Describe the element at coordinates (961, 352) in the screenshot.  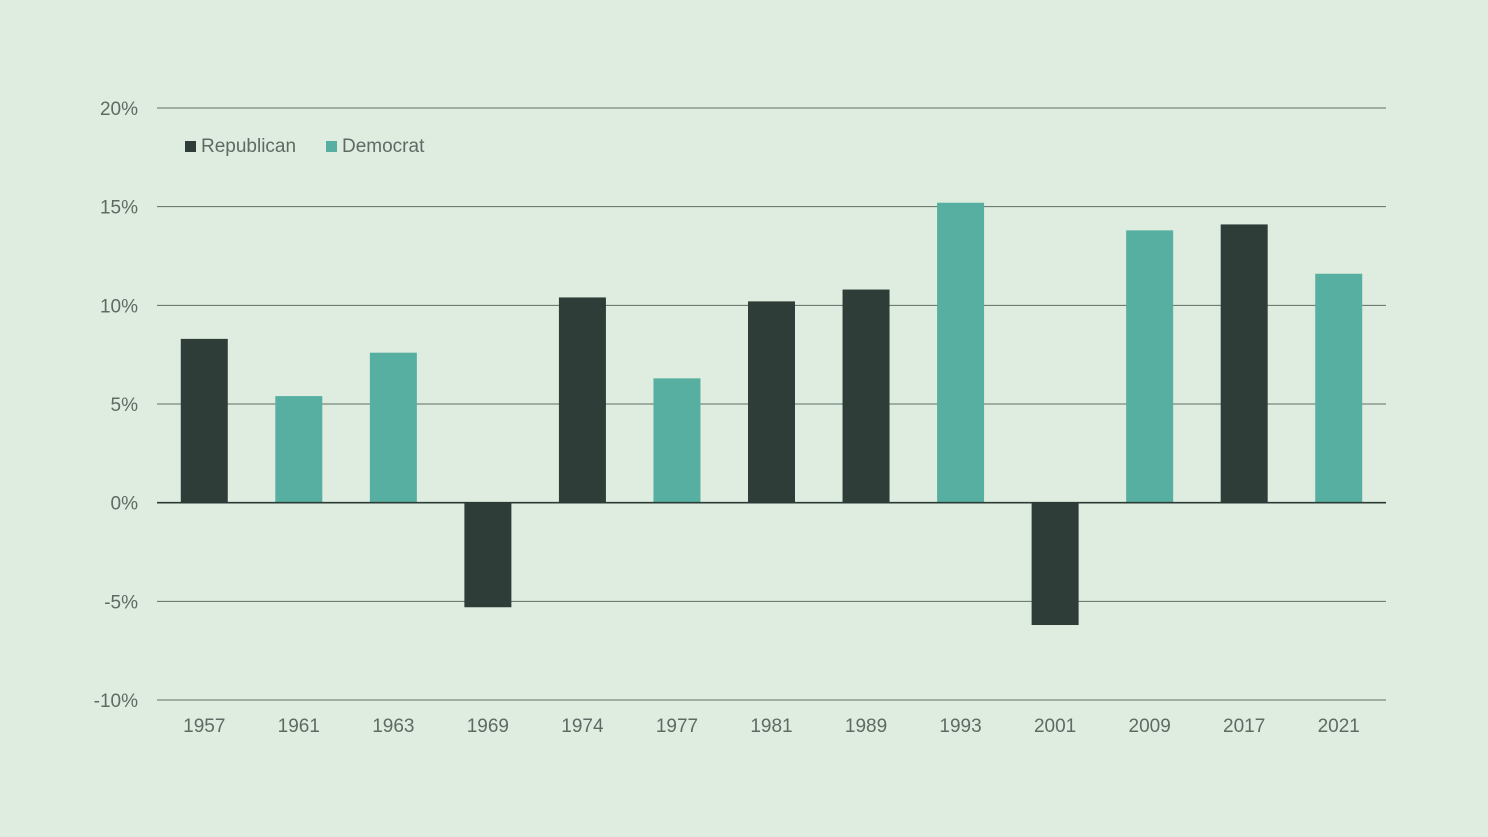
I see `bar-1993` at that location.